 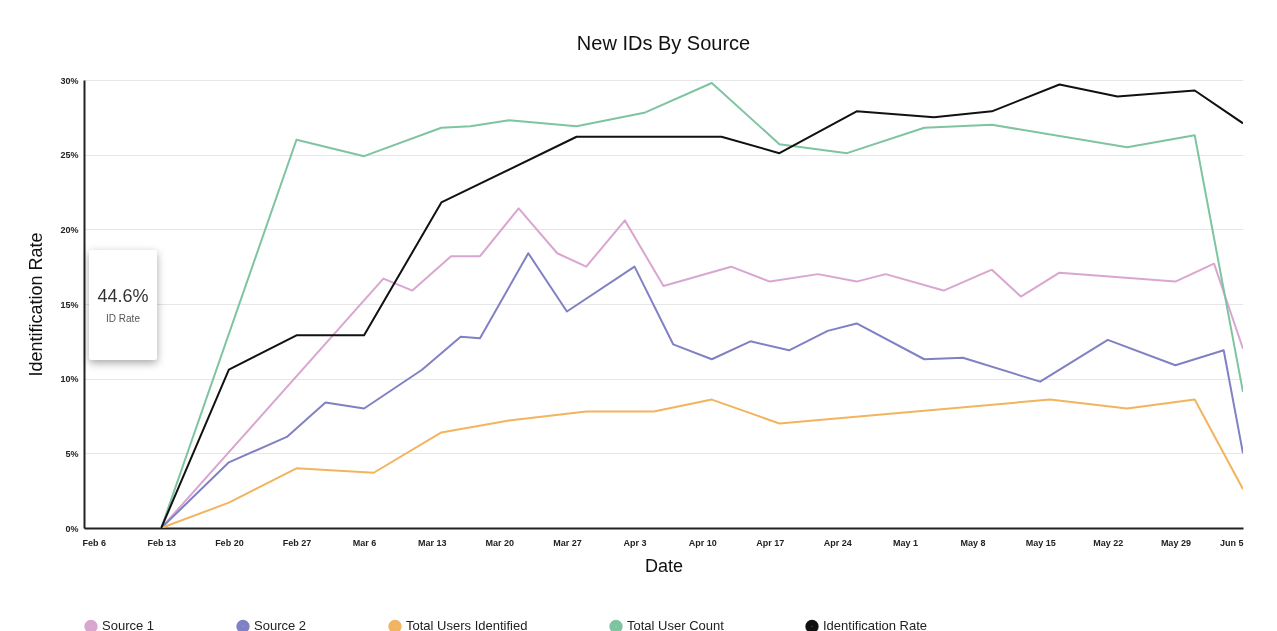 I want to click on x-tick-label: Apr 10, so click(x=702, y=542).